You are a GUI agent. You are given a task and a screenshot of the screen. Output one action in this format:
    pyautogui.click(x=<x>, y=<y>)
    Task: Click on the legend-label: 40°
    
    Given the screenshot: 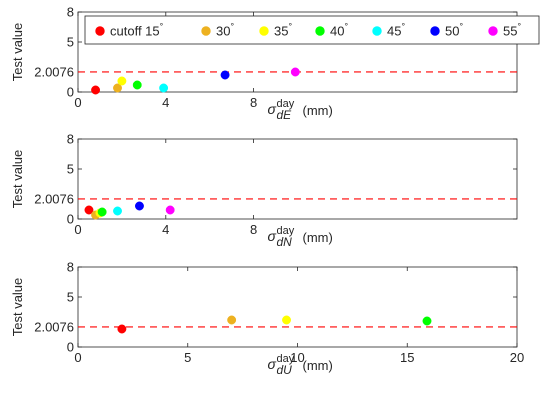 What is the action you would take?
    pyautogui.click(x=339, y=30)
    